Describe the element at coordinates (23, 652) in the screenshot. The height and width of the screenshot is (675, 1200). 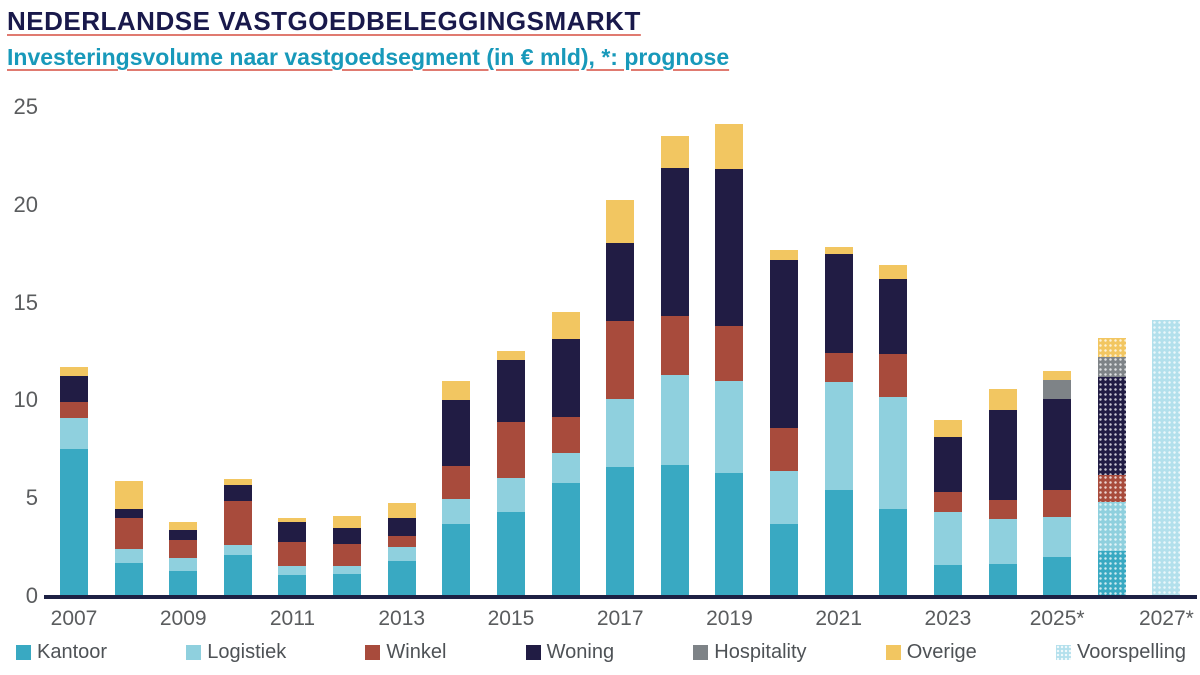
I see `legend-swatch-kantoor` at that location.